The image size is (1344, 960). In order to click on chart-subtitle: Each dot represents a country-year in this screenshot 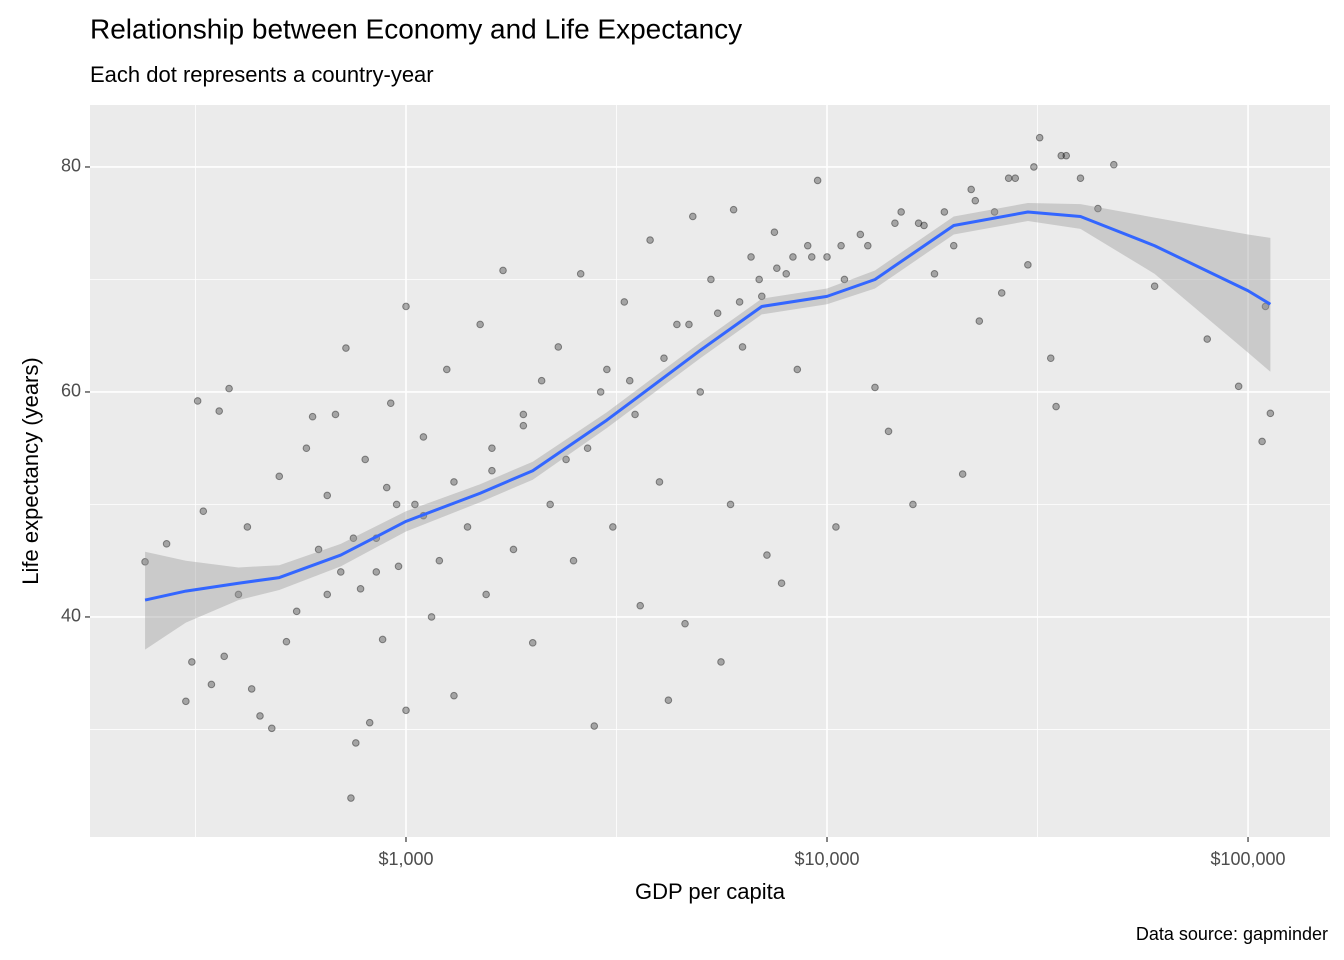, I will do `click(262, 74)`.